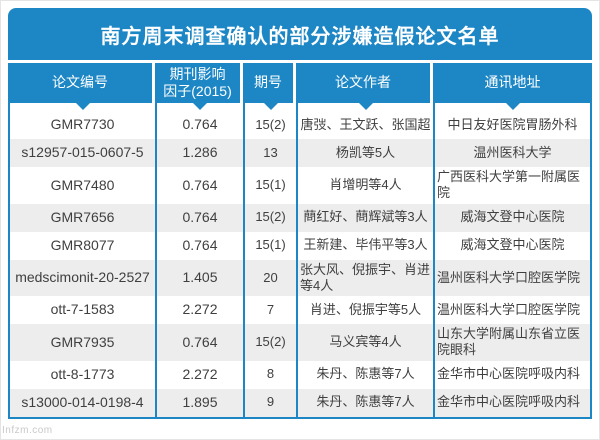 The width and height of the screenshot is (600, 440). What do you see at coordinates (83, 374) in the screenshot?
I see `cell-paper-id: ott-8-1773` at bounding box center [83, 374].